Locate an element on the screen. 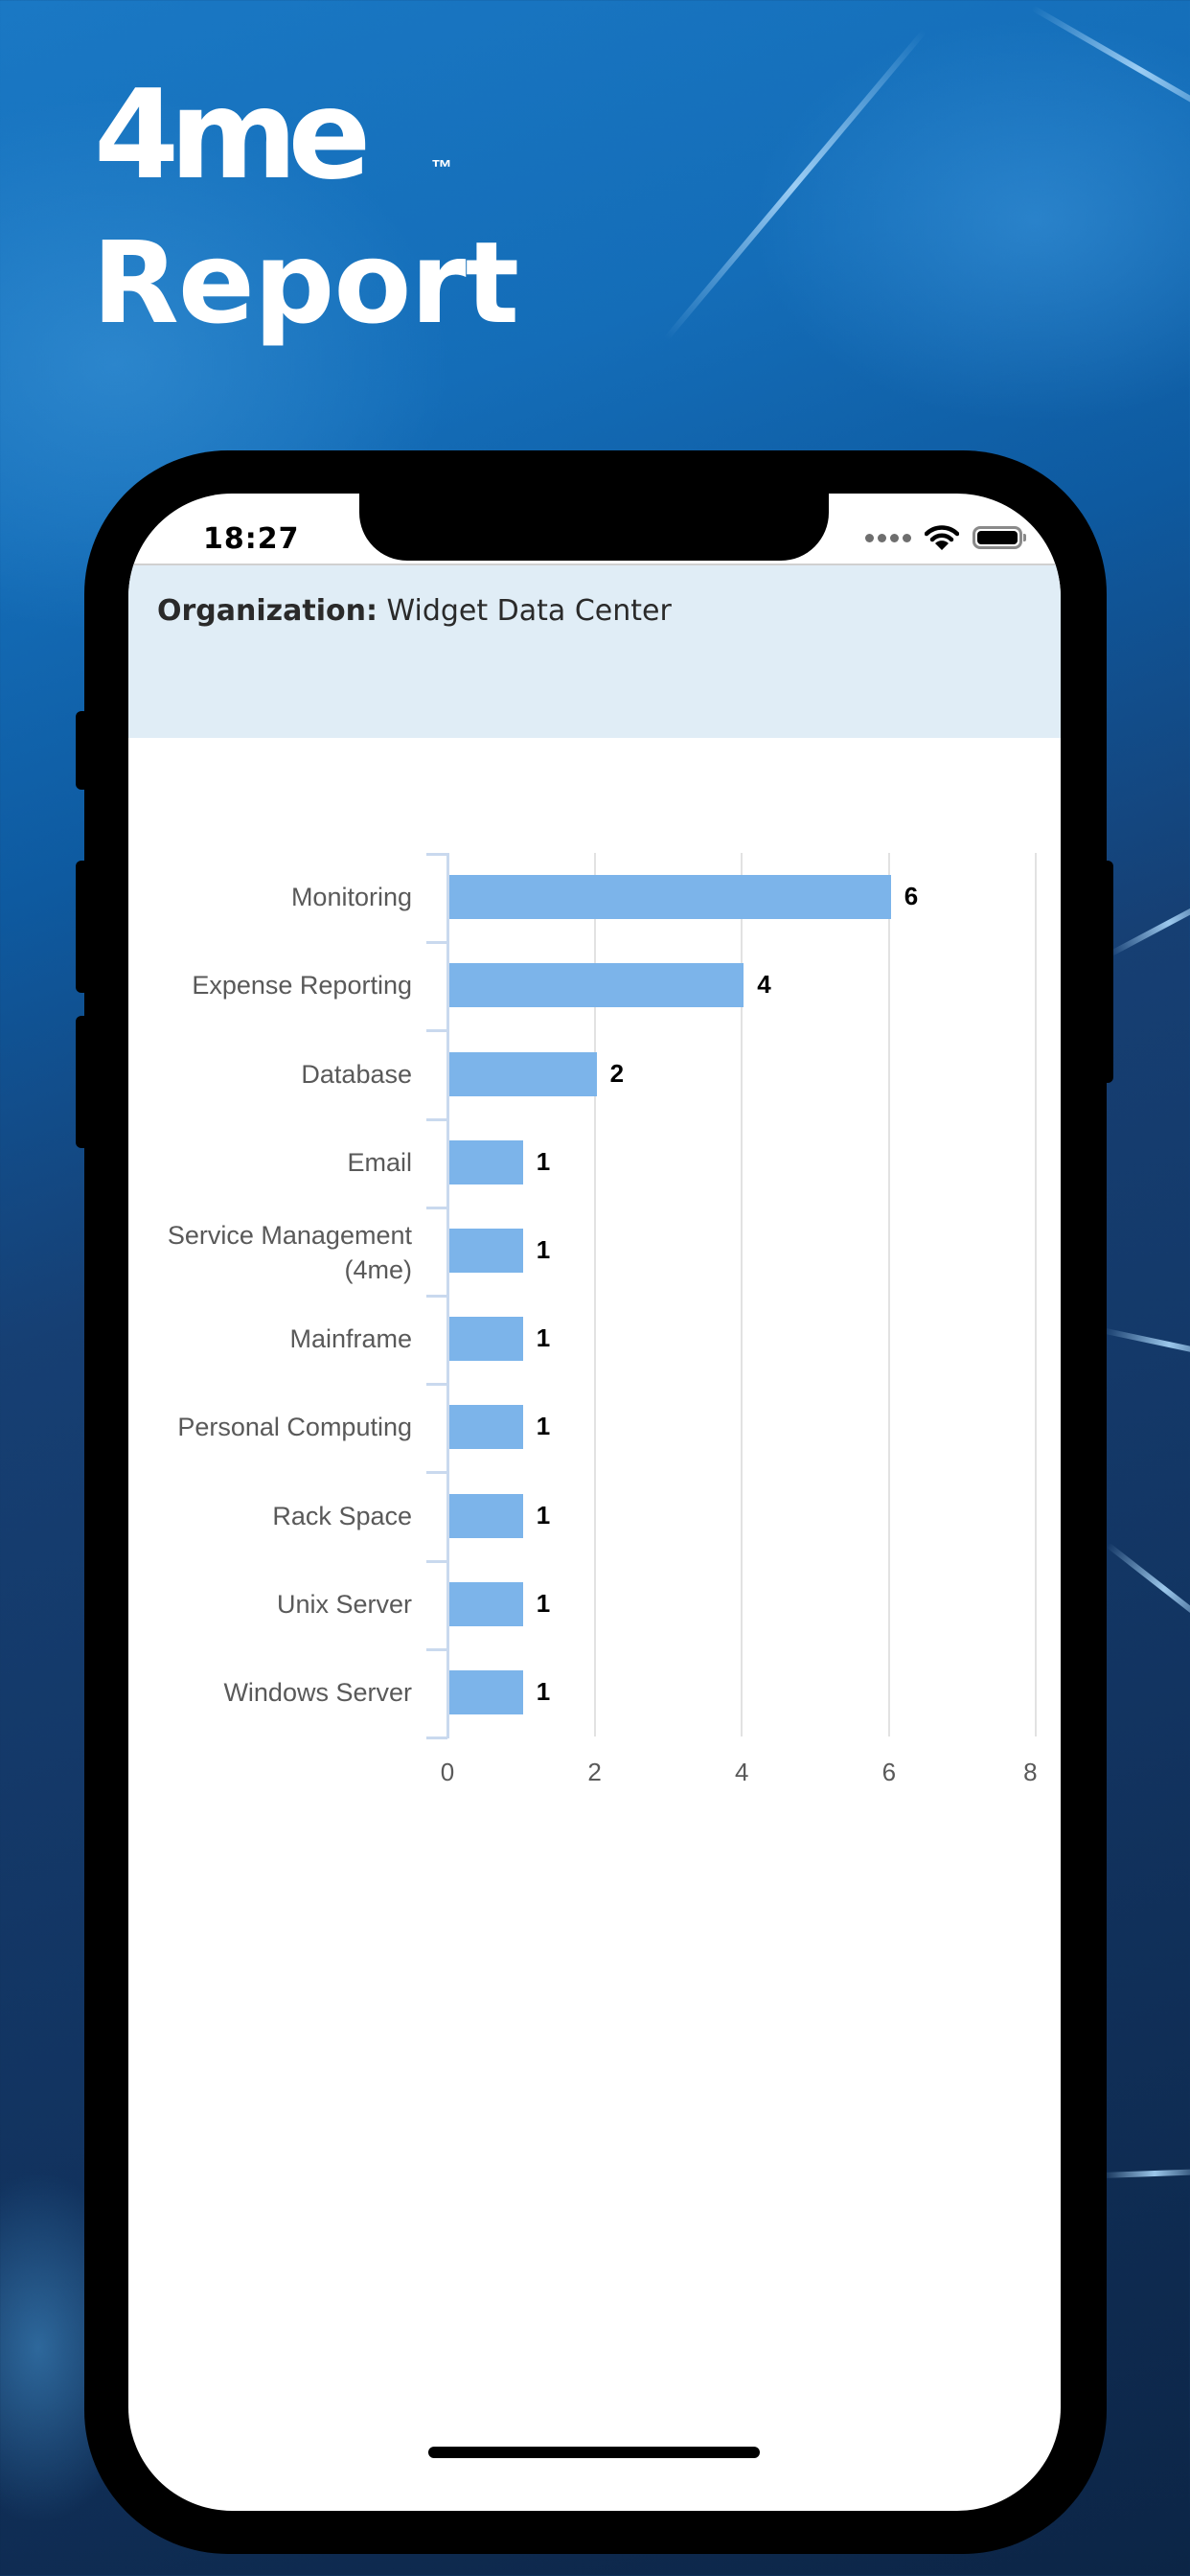 This screenshot has width=1190, height=2576. wifi-icon is located at coordinates (942, 537).